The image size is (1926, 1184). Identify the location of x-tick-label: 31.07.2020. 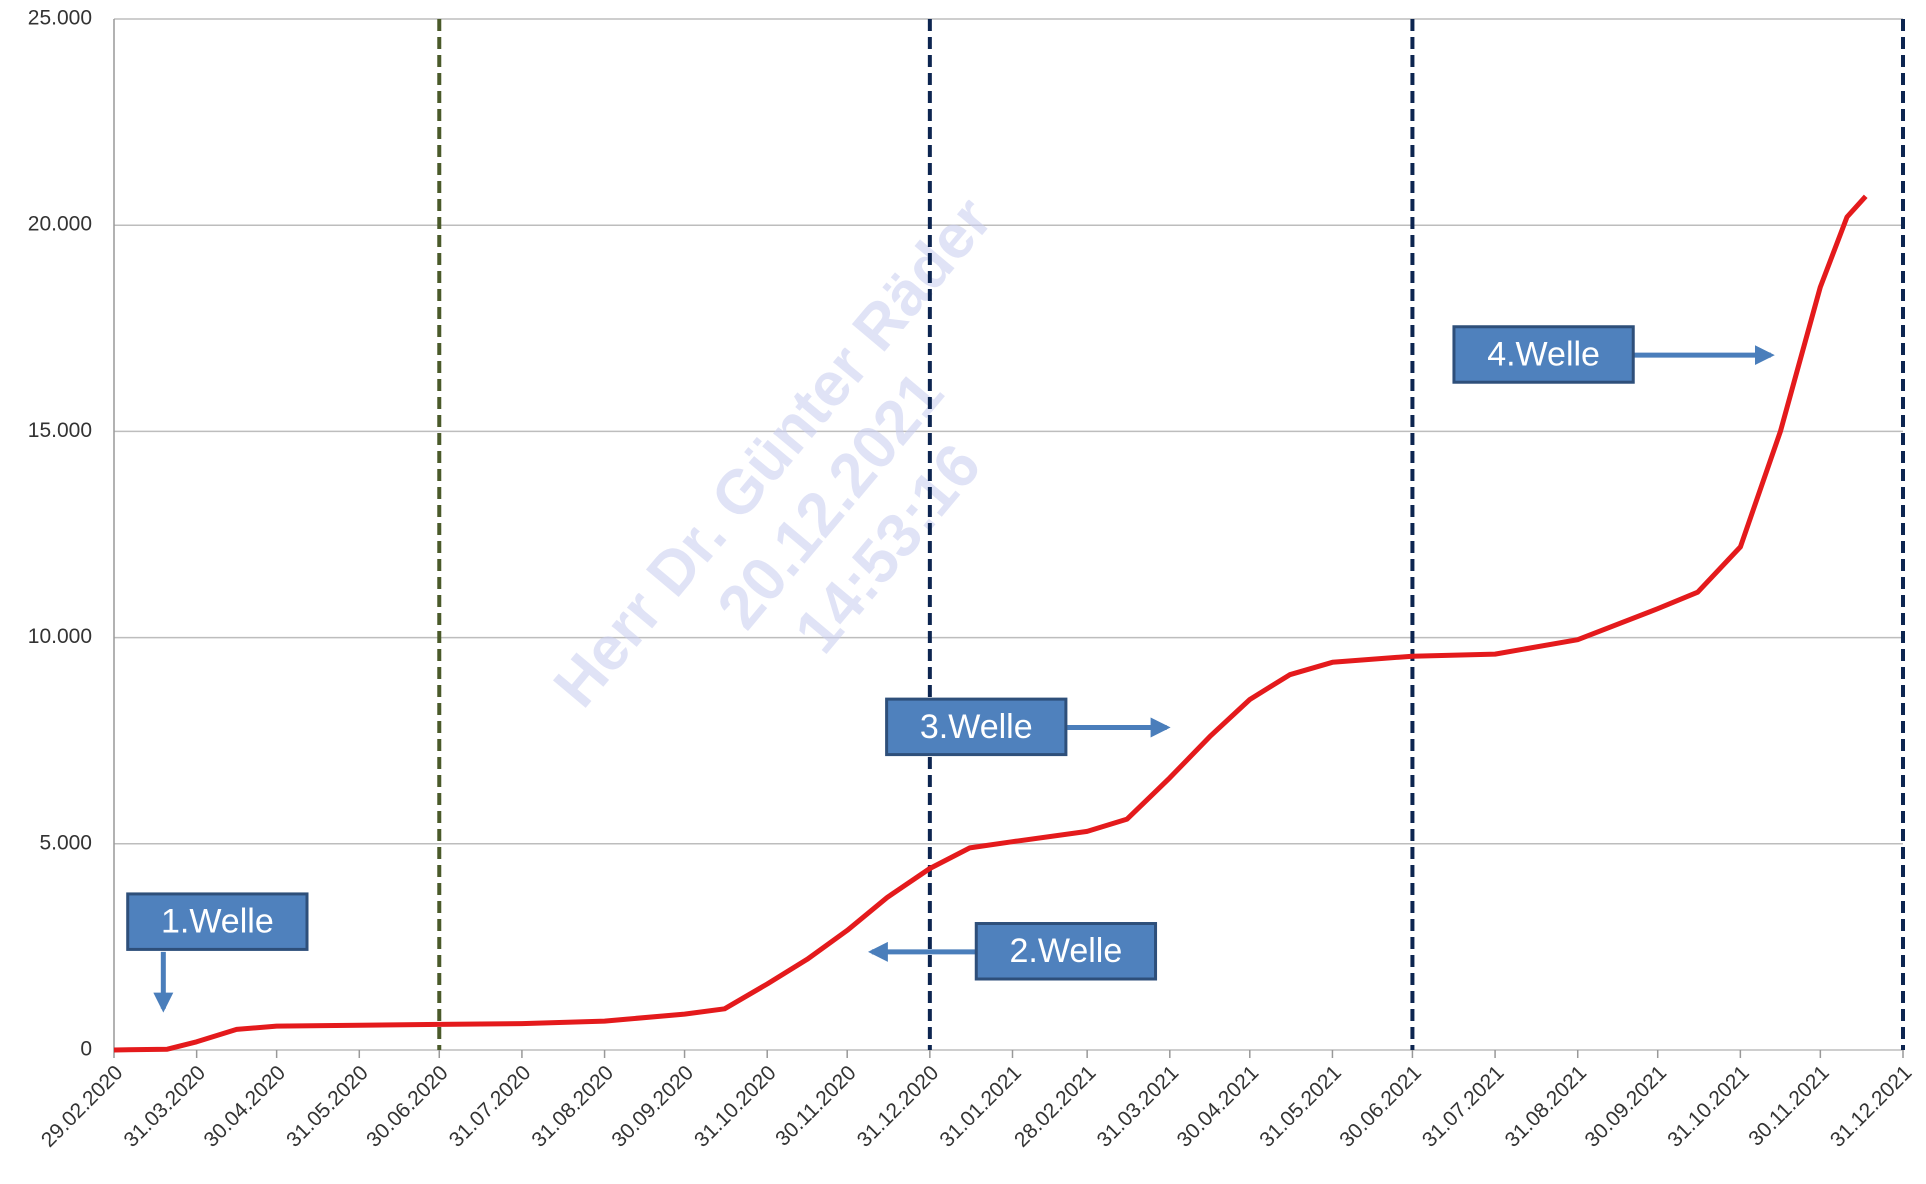
(490, 1106).